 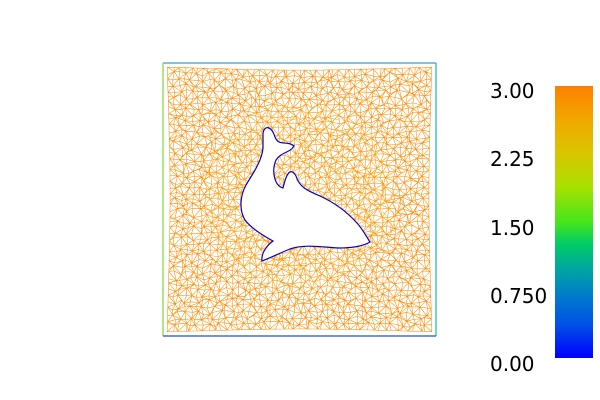 I want to click on colorbar-gradient, so click(x=574, y=222).